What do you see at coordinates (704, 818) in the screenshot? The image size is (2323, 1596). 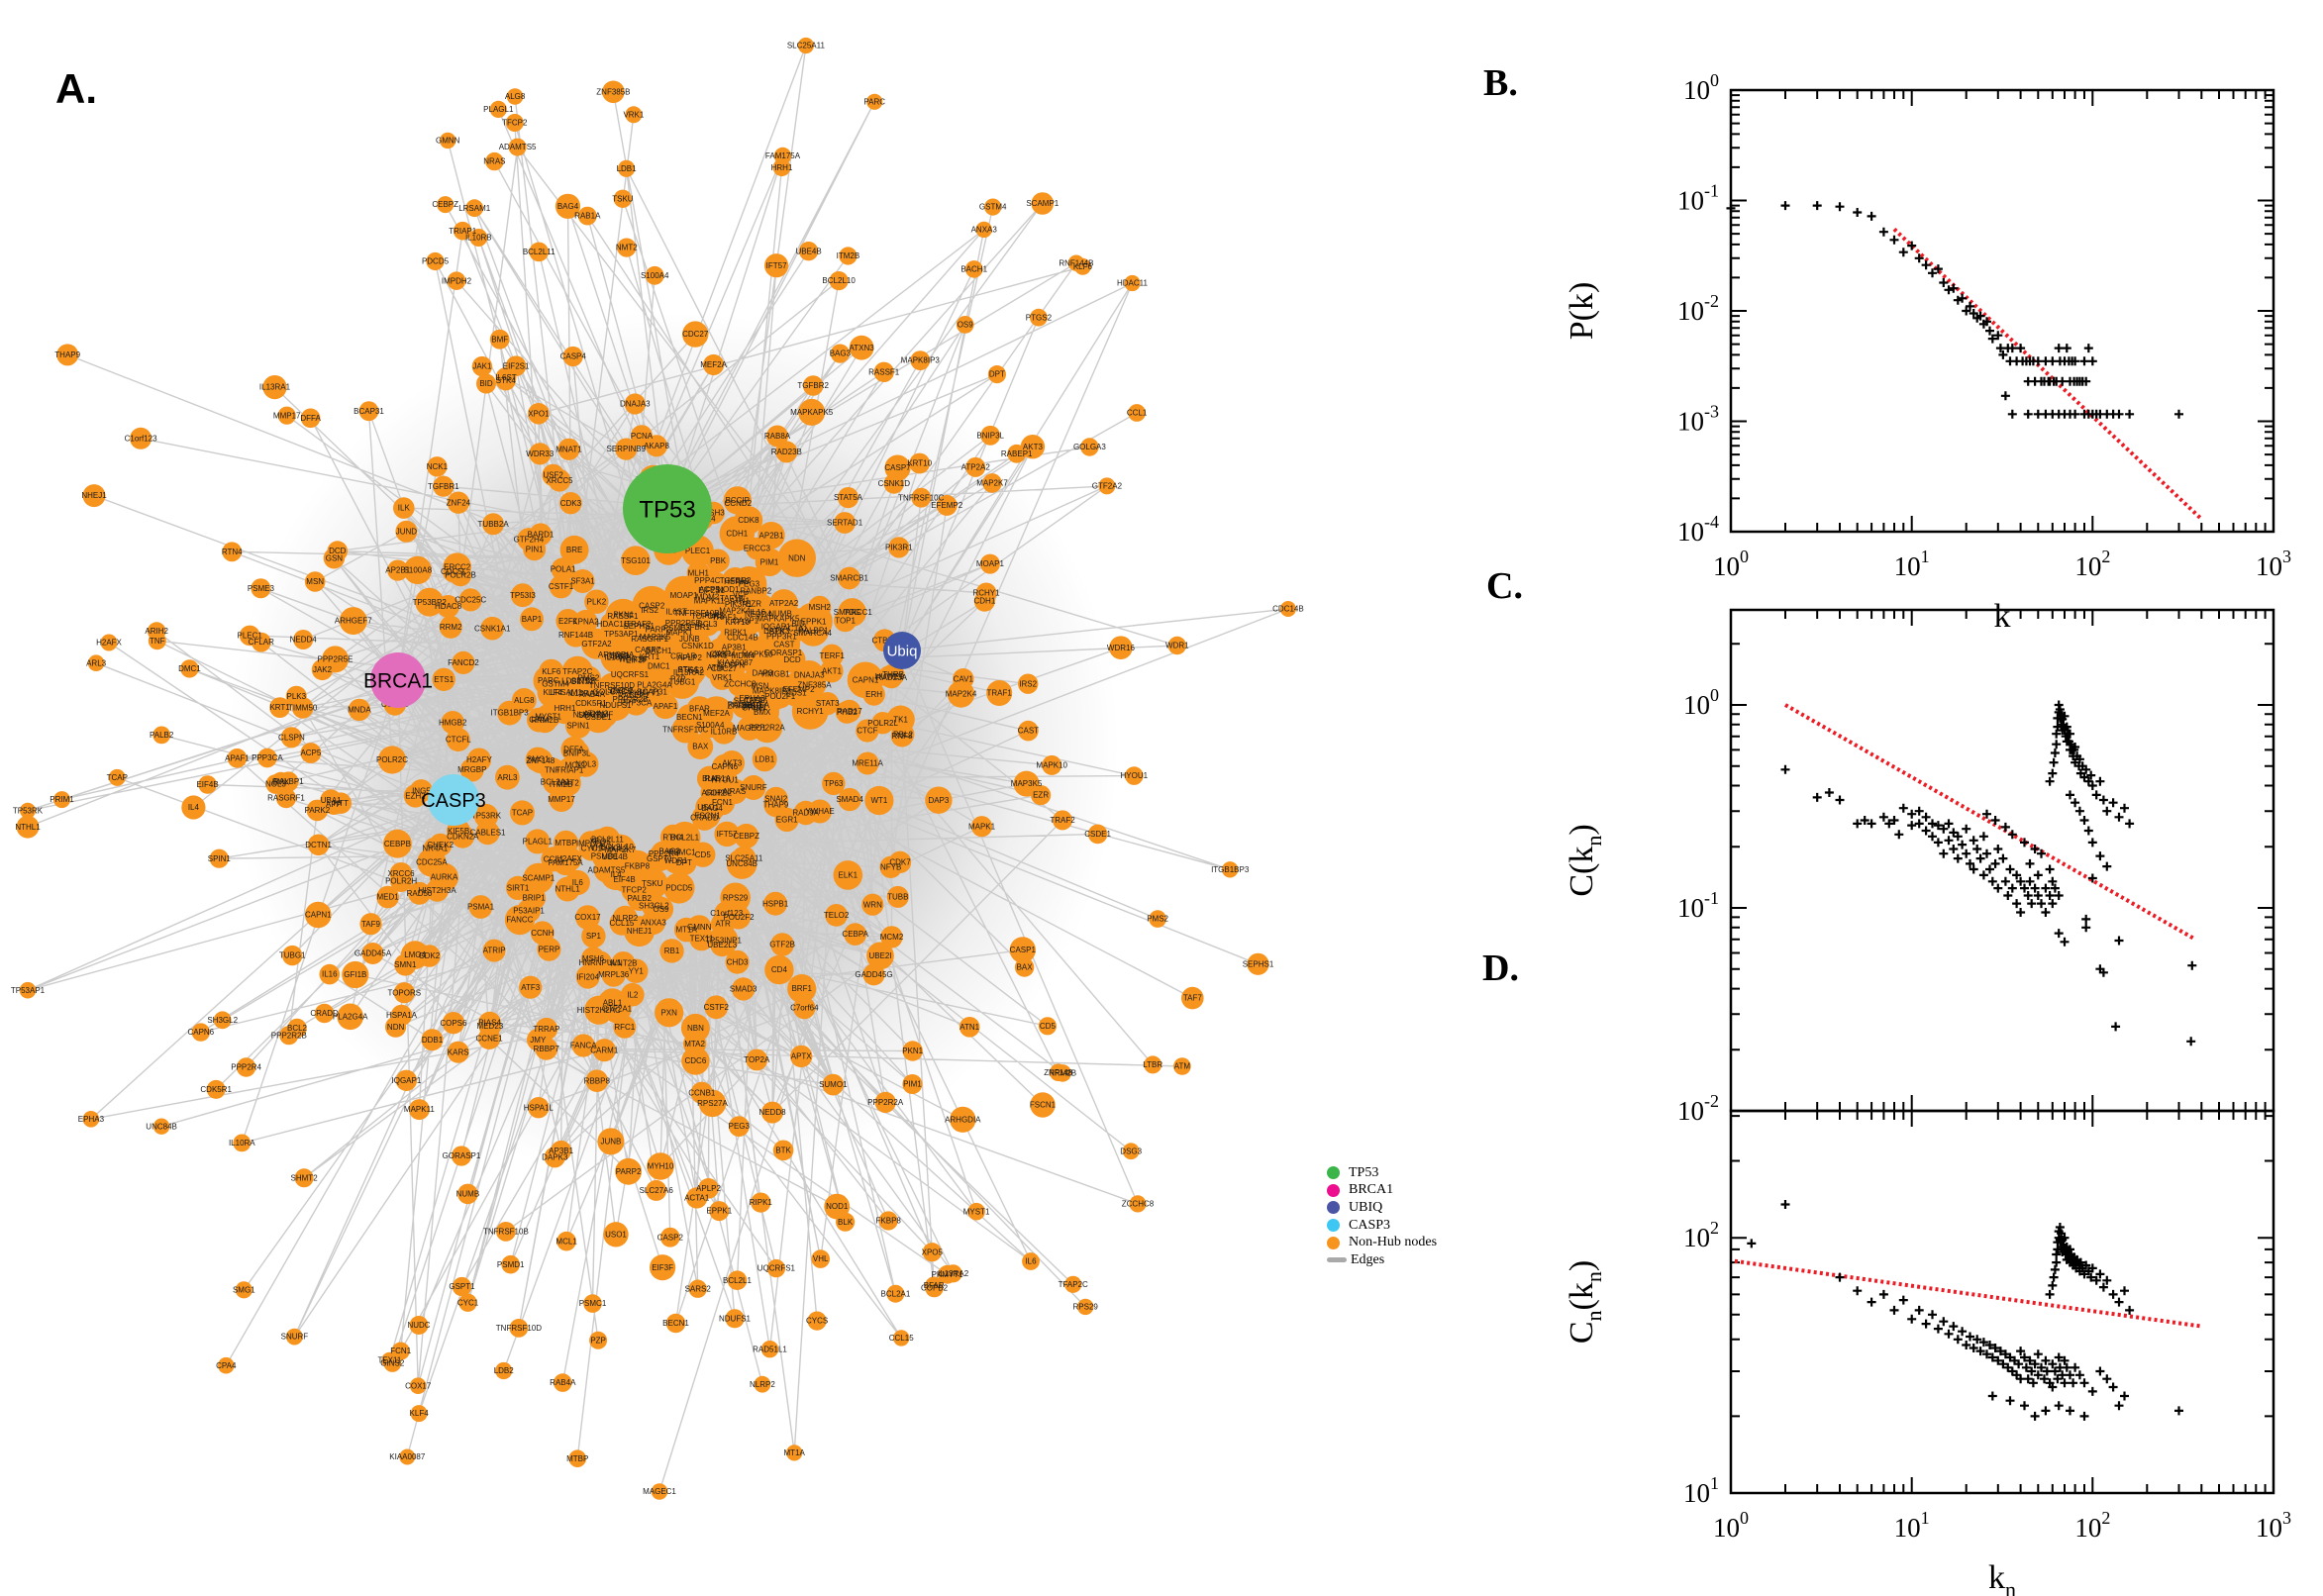 I see `network-node-label: CRADD` at bounding box center [704, 818].